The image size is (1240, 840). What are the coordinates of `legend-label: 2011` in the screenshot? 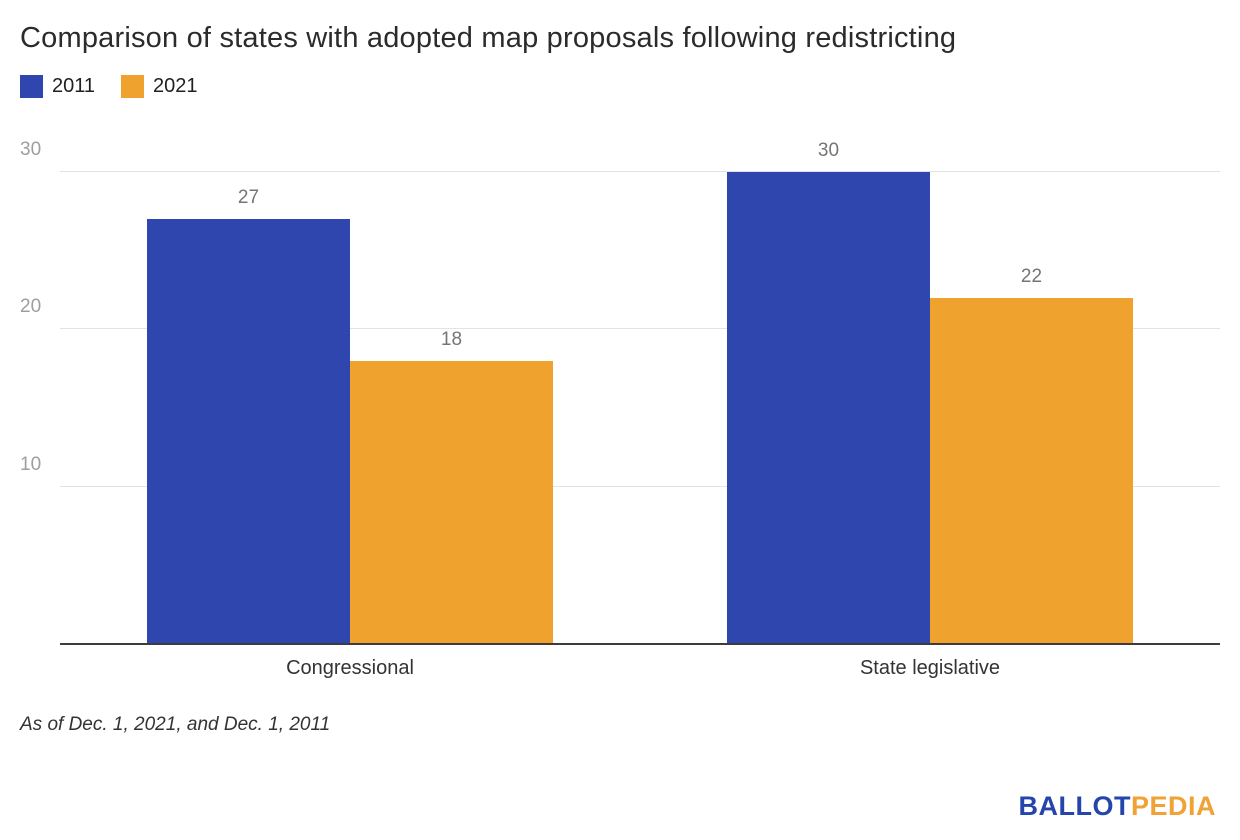 It's located at (74, 86).